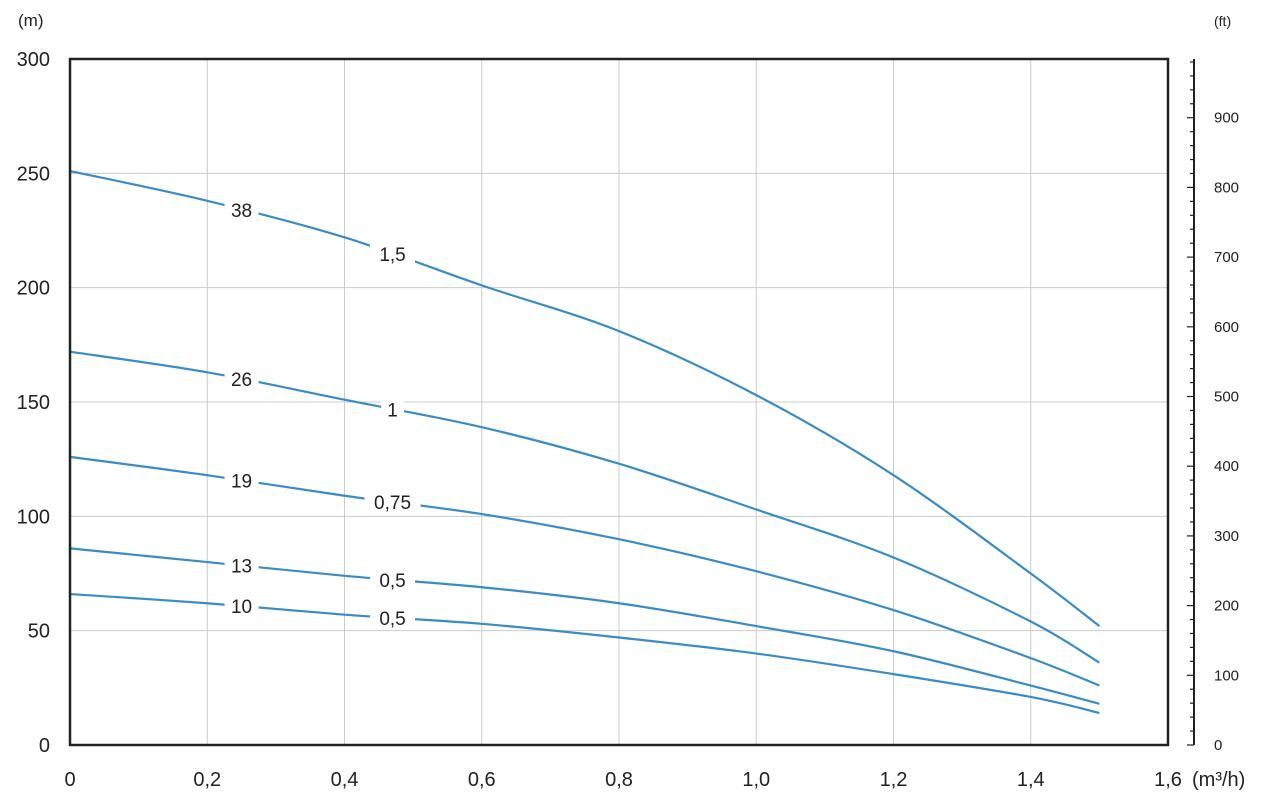 This screenshot has width=1270, height=805. Describe the element at coordinates (619, 780) in the screenshot. I see `x-tick-label: 0,8` at that location.